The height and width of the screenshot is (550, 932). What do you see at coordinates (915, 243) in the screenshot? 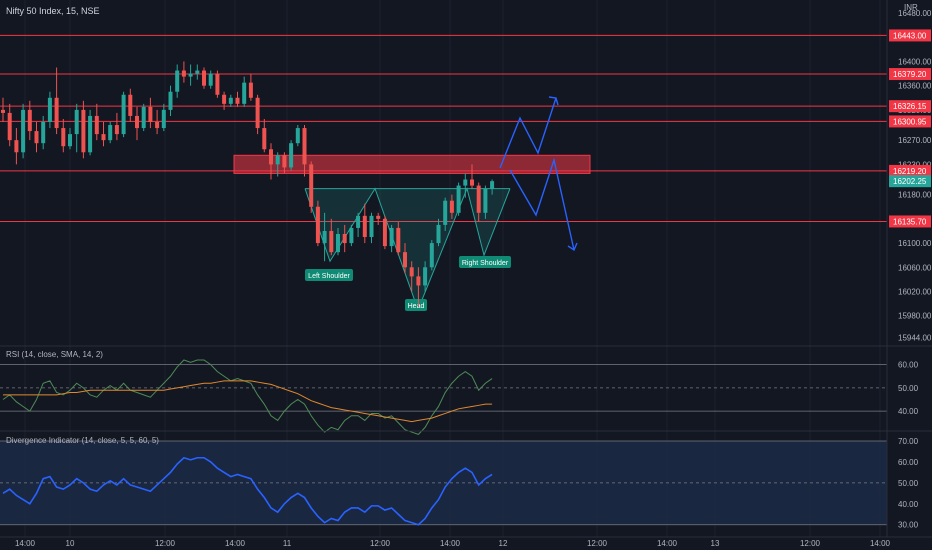
I see `price-tick-label: 16100.00` at bounding box center [915, 243].